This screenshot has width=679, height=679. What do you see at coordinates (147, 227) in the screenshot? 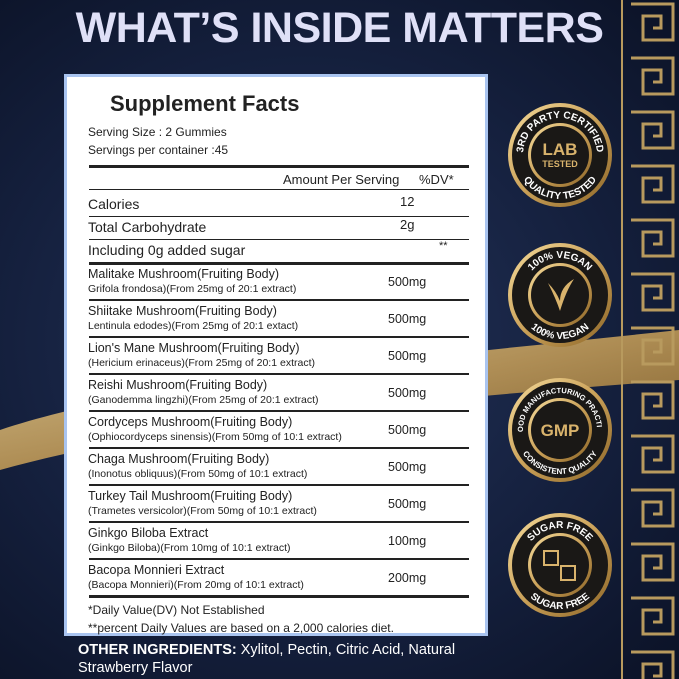
I see `row-name: Total Carbohydrate` at bounding box center [147, 227].